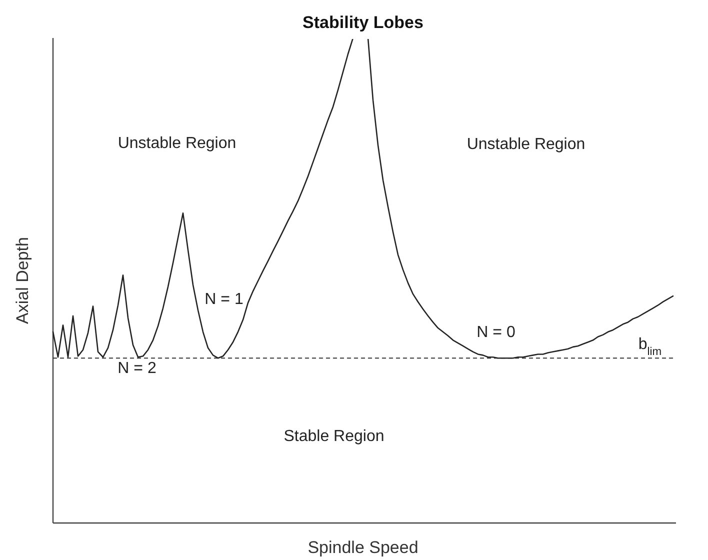  Describe the element at coordinates (334, 436) in the screenshot. I see `annotation: Stable Region` at that location.